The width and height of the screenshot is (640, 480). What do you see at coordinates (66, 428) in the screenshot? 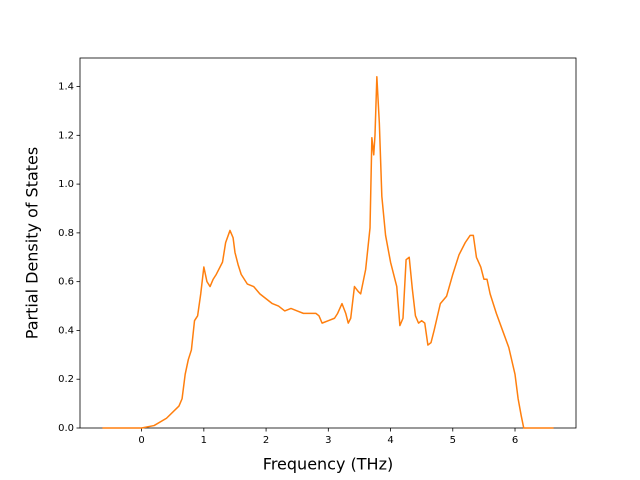
I see `y-tick-label: 0.0` at bounding box center [66, 428].